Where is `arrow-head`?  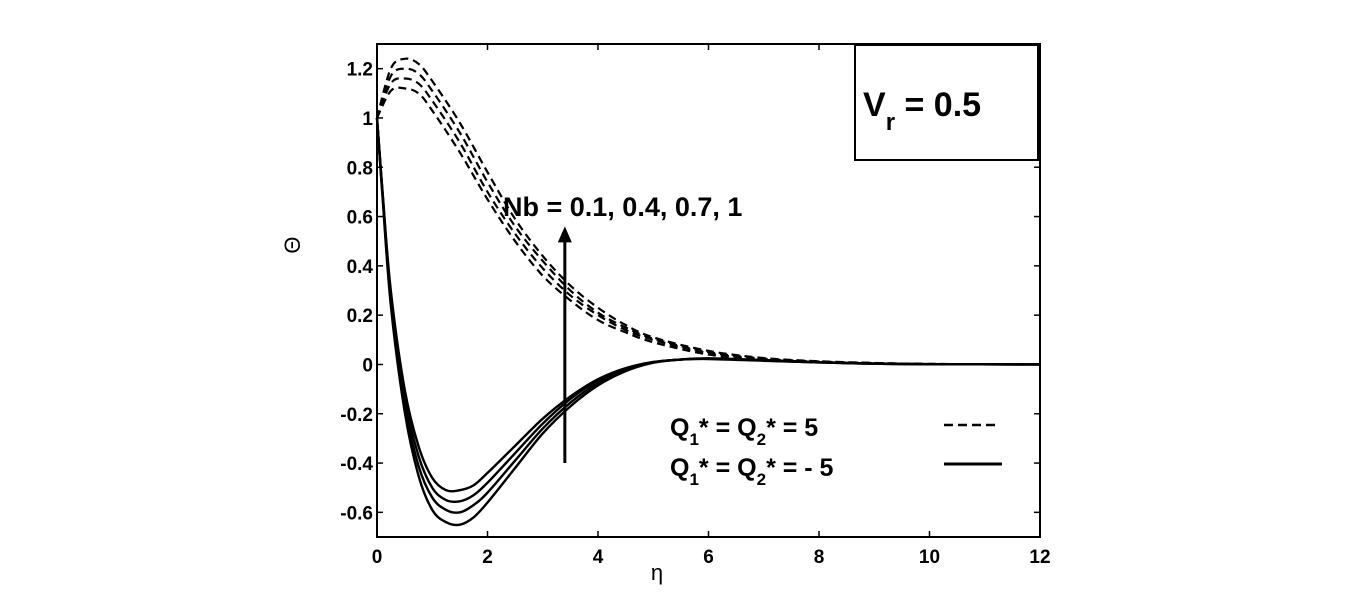
arrow-head is located at coordinates (564, 234).